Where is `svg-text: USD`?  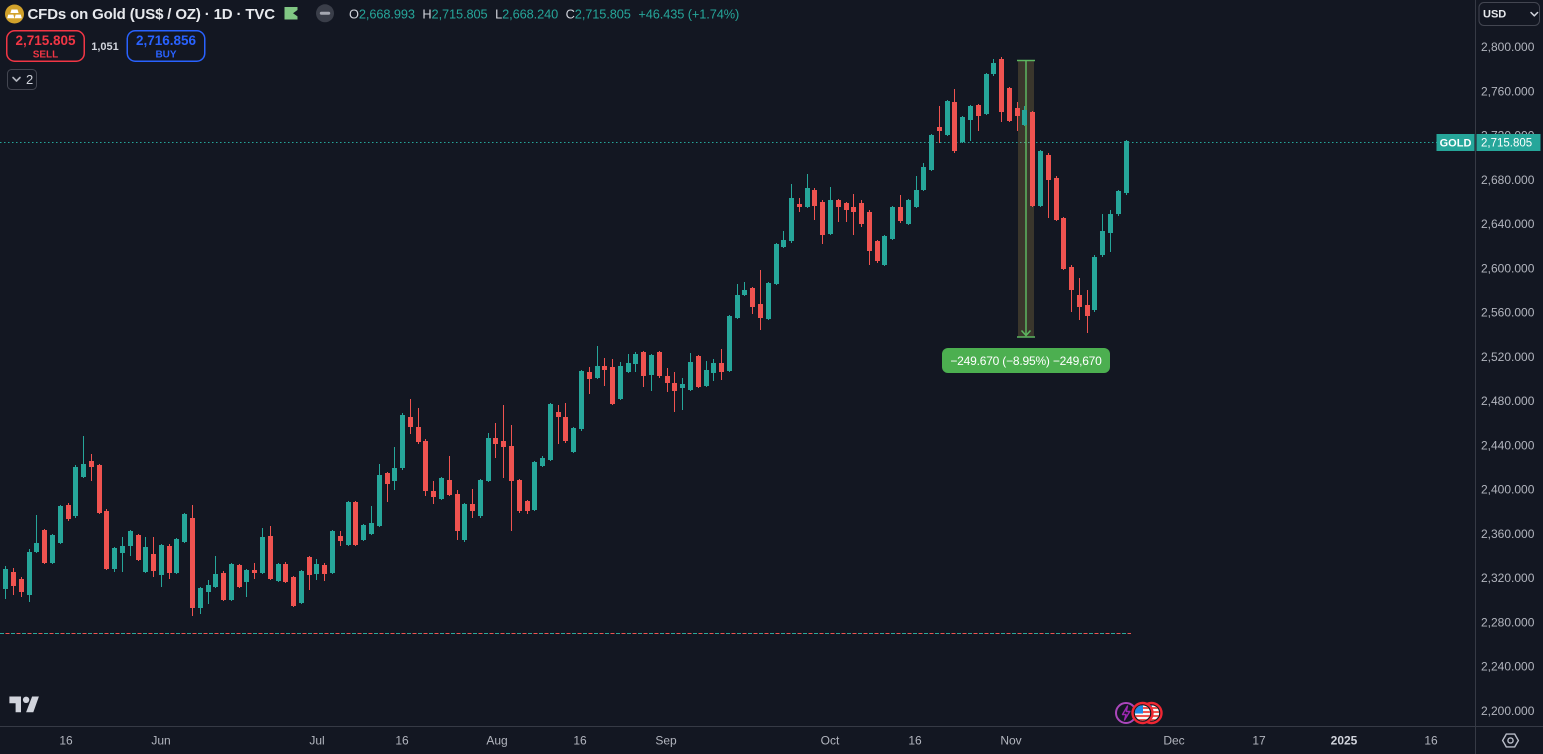
svg-text: USD is located at coordinates (1494, 15).